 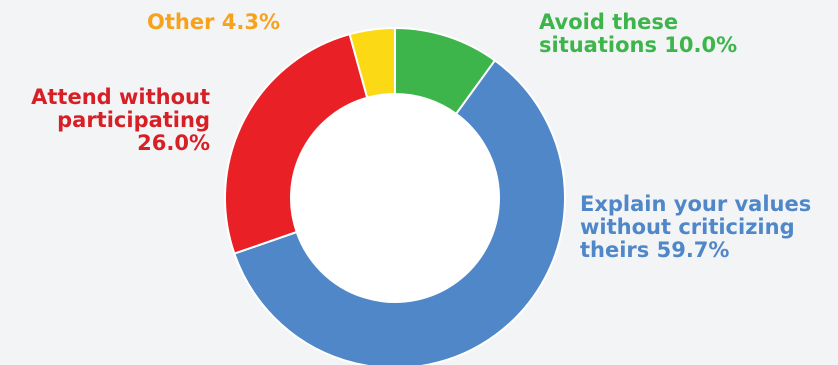 I want to click on label-line: Attend without, so click(x=120, y=97).